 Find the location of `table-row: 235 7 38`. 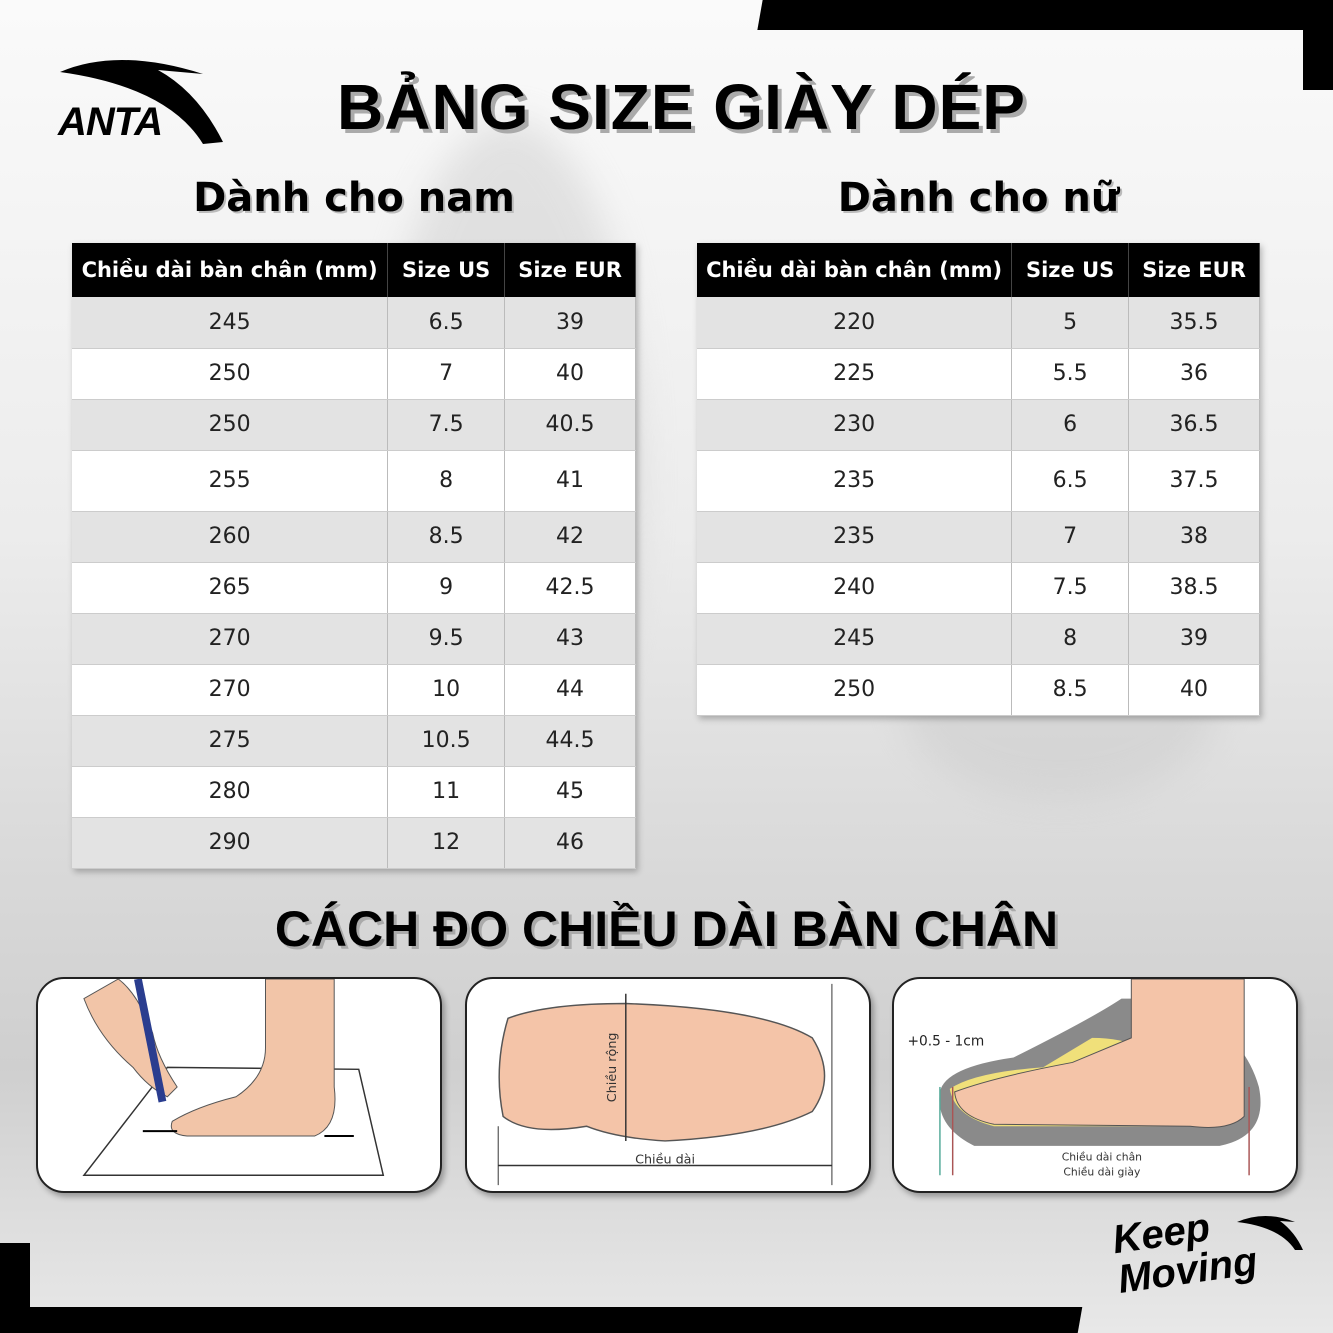

table-row: 235 7 38 is located at coordinates (978, 537).